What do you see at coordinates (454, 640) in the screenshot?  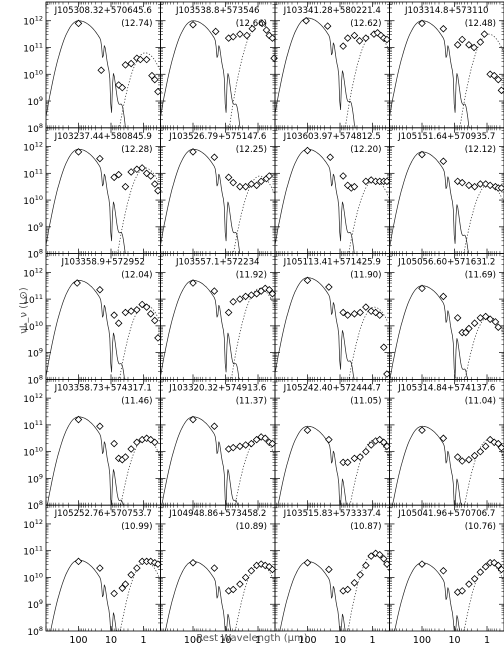 I see `x-tick-label: 10` at bounding box center [454, 640].